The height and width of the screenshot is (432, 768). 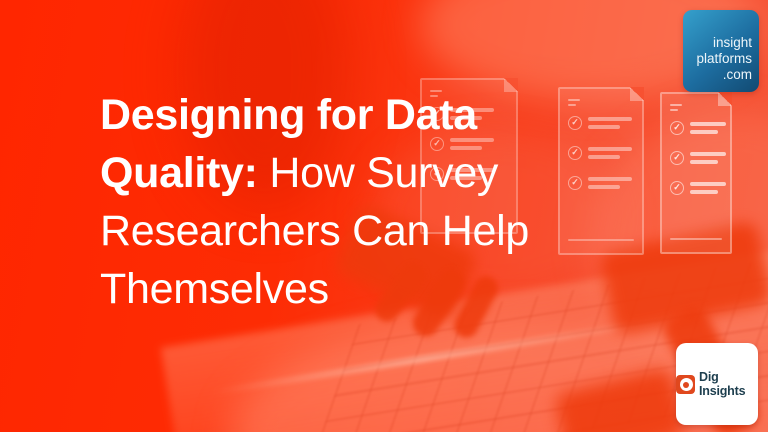 What do you see at coordinates (685, 384) in the screenshot?
I see `dig-insights-icon` at bounding box center [685, 384].